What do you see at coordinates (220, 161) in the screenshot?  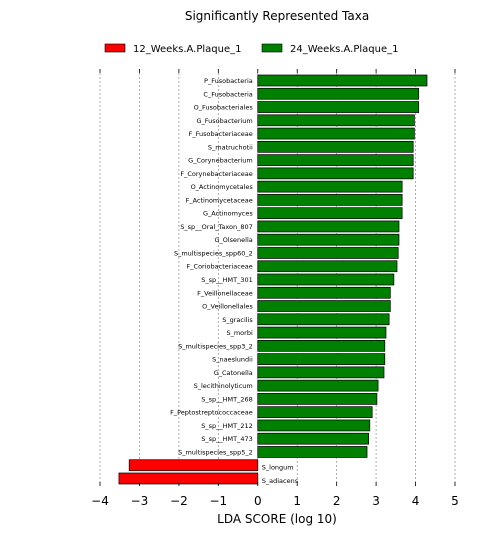 I see `bar-label: G_Corynebacterium` at bounding box center [220, 161].